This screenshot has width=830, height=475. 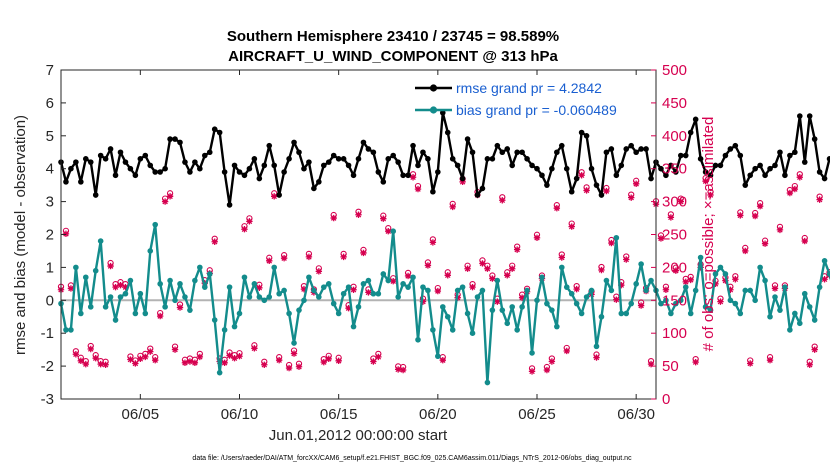 What do you see at coordinates (47, 366) in the screenshot?
I see `y-tick-label: -2` at bounding box center [47, 366].